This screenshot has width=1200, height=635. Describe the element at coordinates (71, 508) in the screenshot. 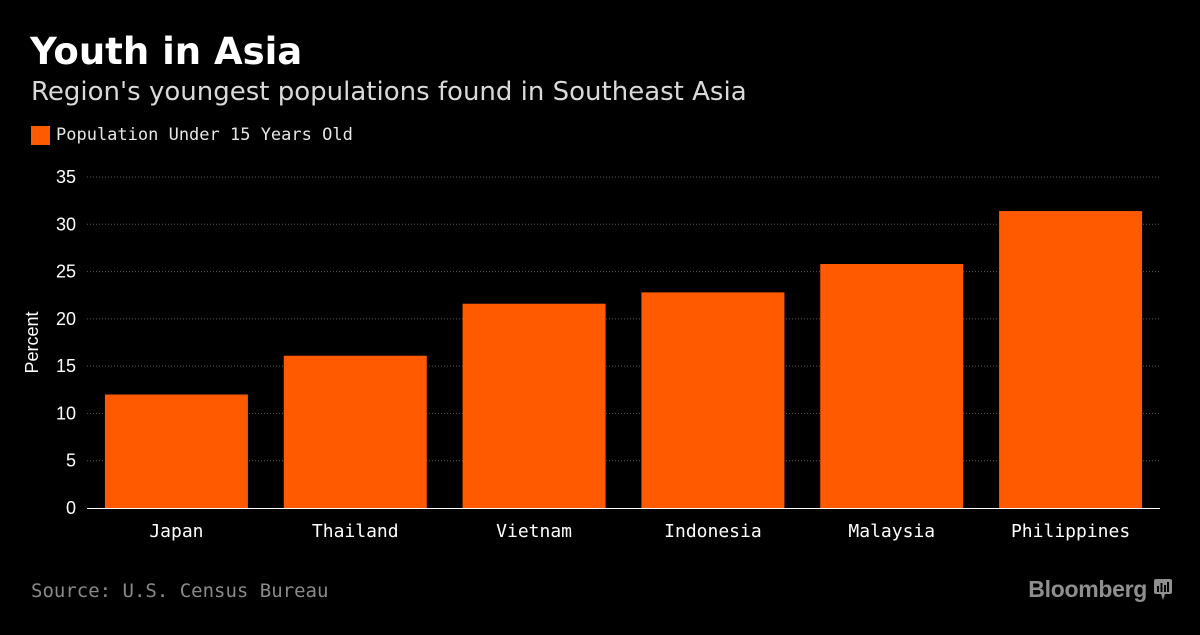

I see `y-tick-label: 0` at that location.